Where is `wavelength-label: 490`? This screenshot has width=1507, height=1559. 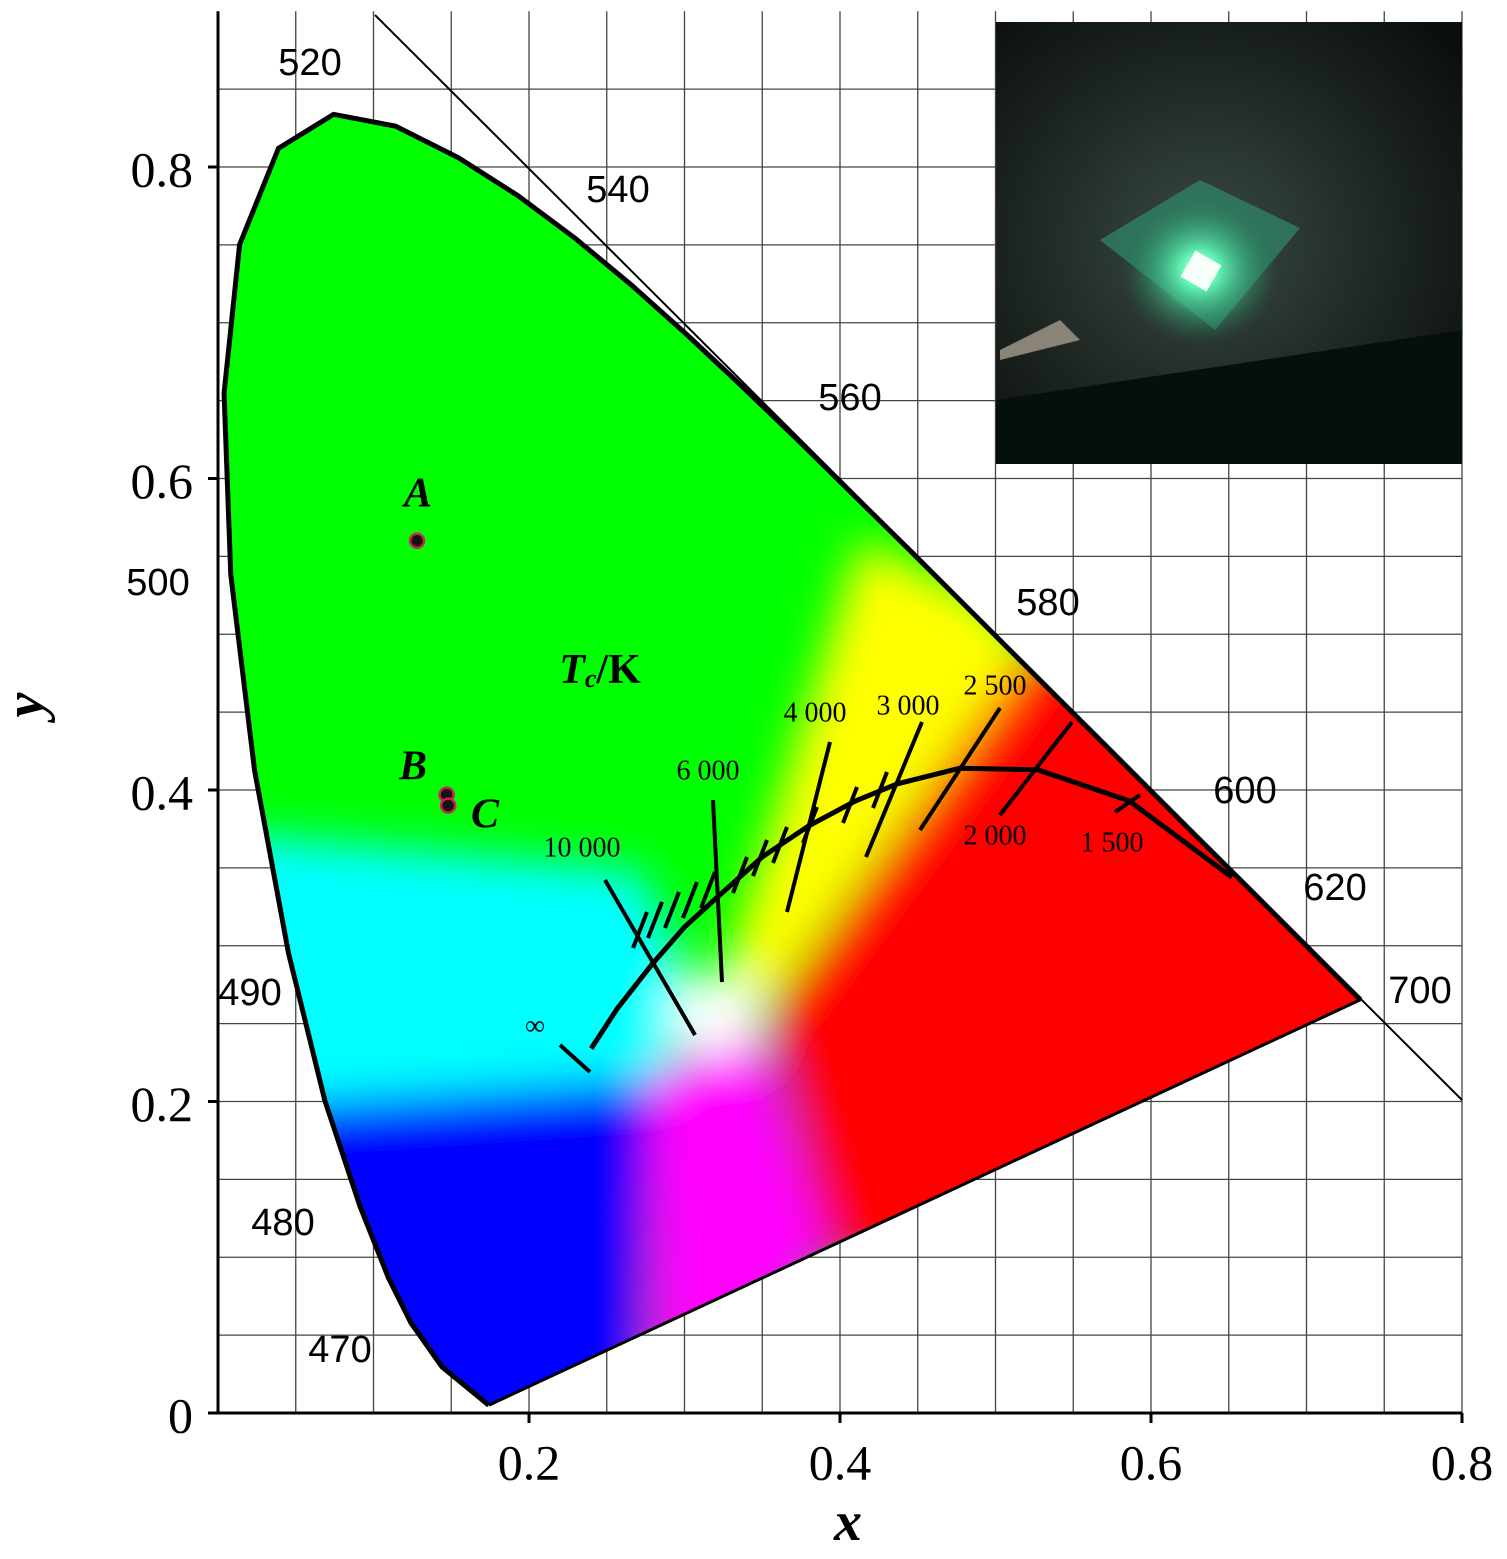
wavelength-label: 490 is located at coordinates (249, 993).